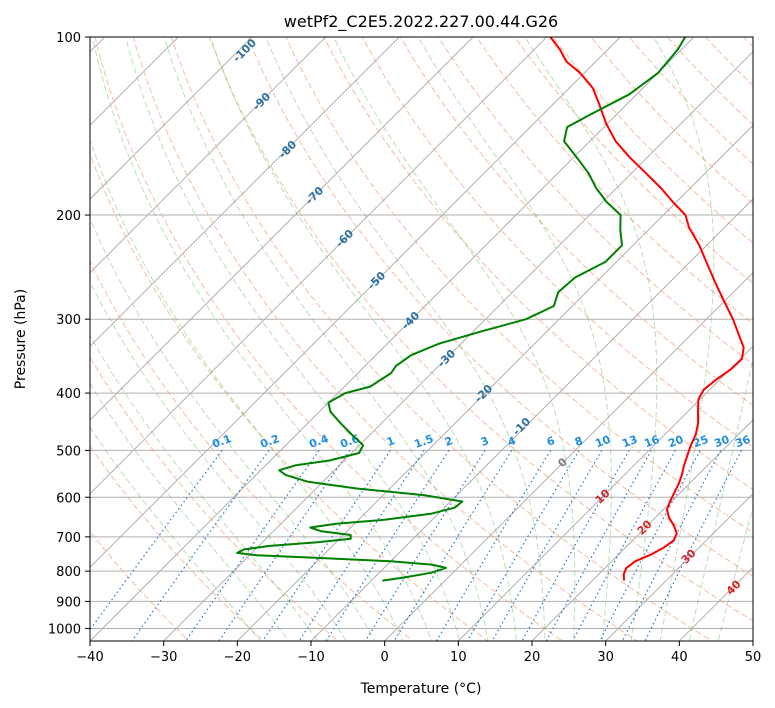  I want to click on y-tick-label: 500, so click(68, 451).